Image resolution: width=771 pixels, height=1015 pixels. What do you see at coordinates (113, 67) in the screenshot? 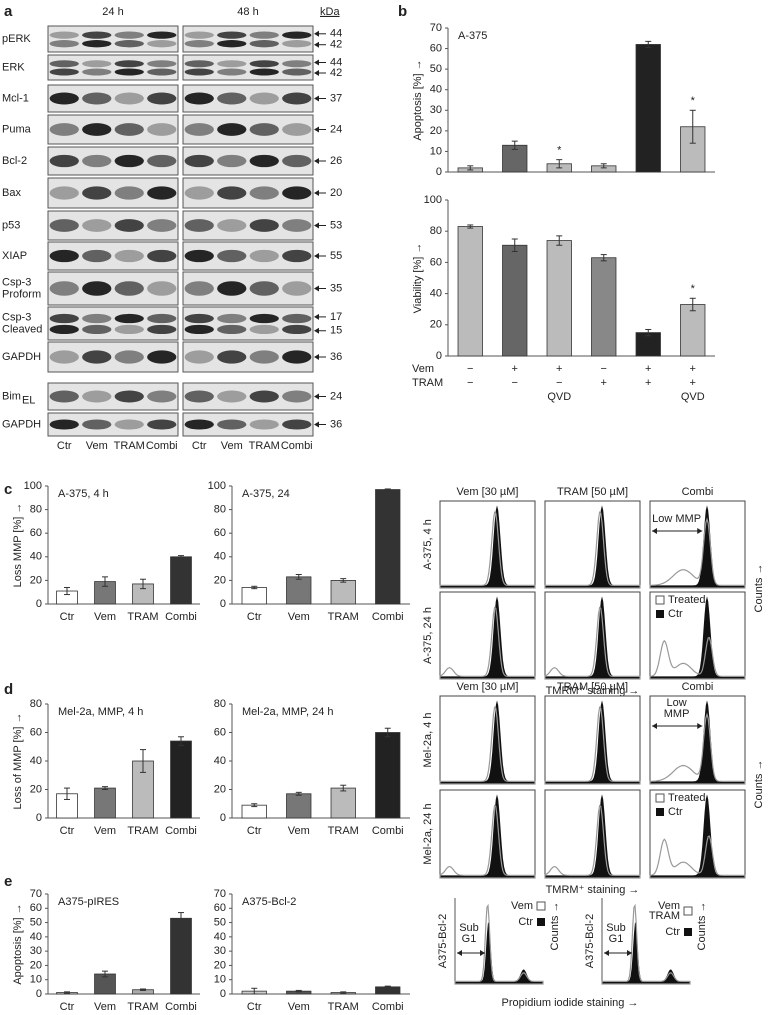
I see `blot-box` at bounding box center [113, 67].